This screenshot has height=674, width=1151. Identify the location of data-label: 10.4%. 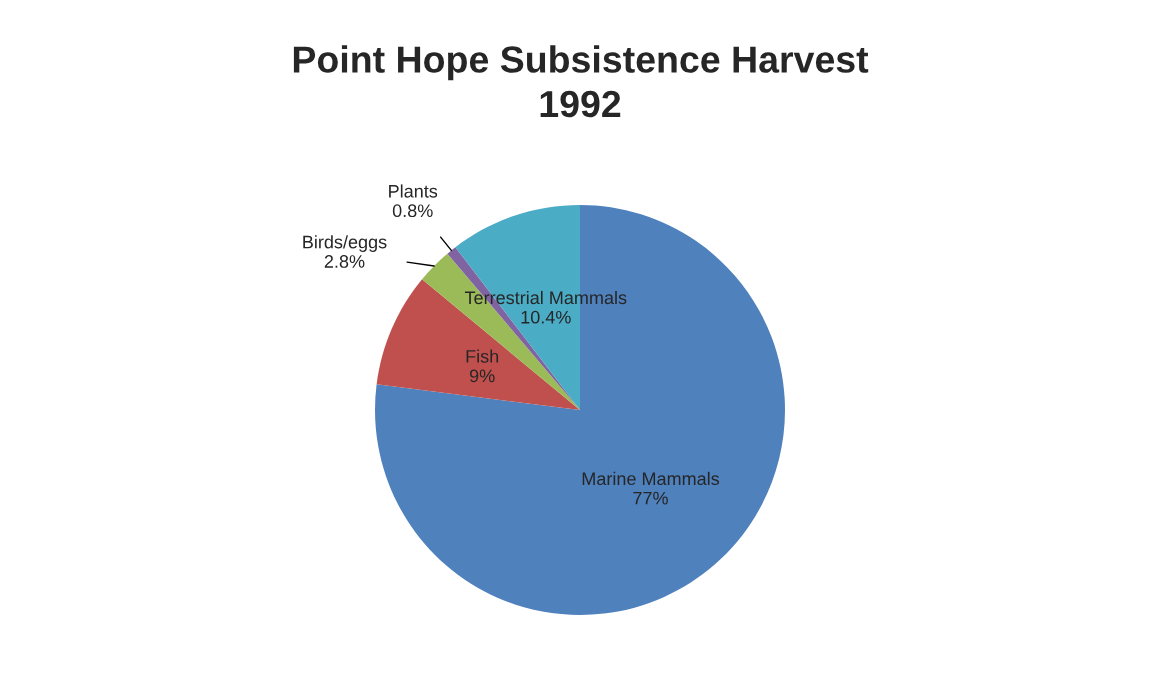
(546, 317).